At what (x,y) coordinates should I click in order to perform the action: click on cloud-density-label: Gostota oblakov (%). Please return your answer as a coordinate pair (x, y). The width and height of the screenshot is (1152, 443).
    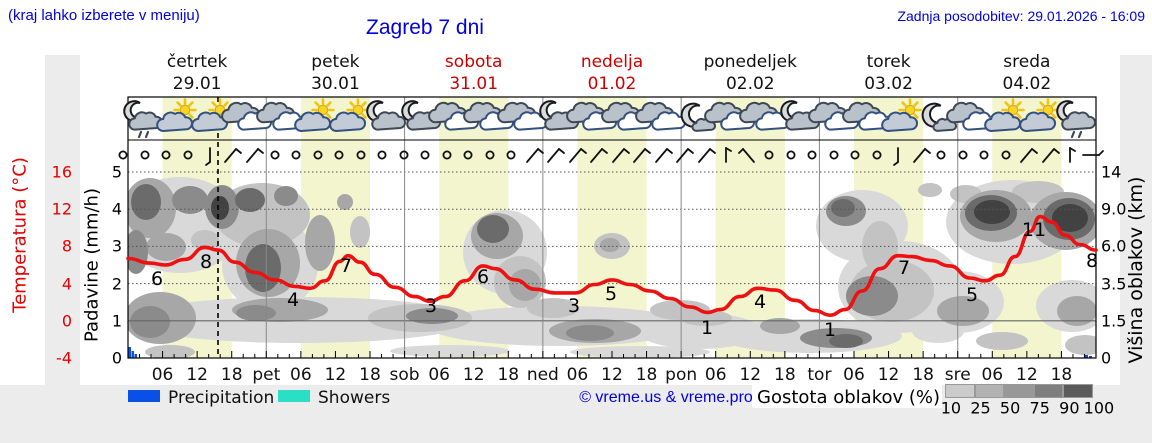
    Looking at the image, I should click on (849, 397).